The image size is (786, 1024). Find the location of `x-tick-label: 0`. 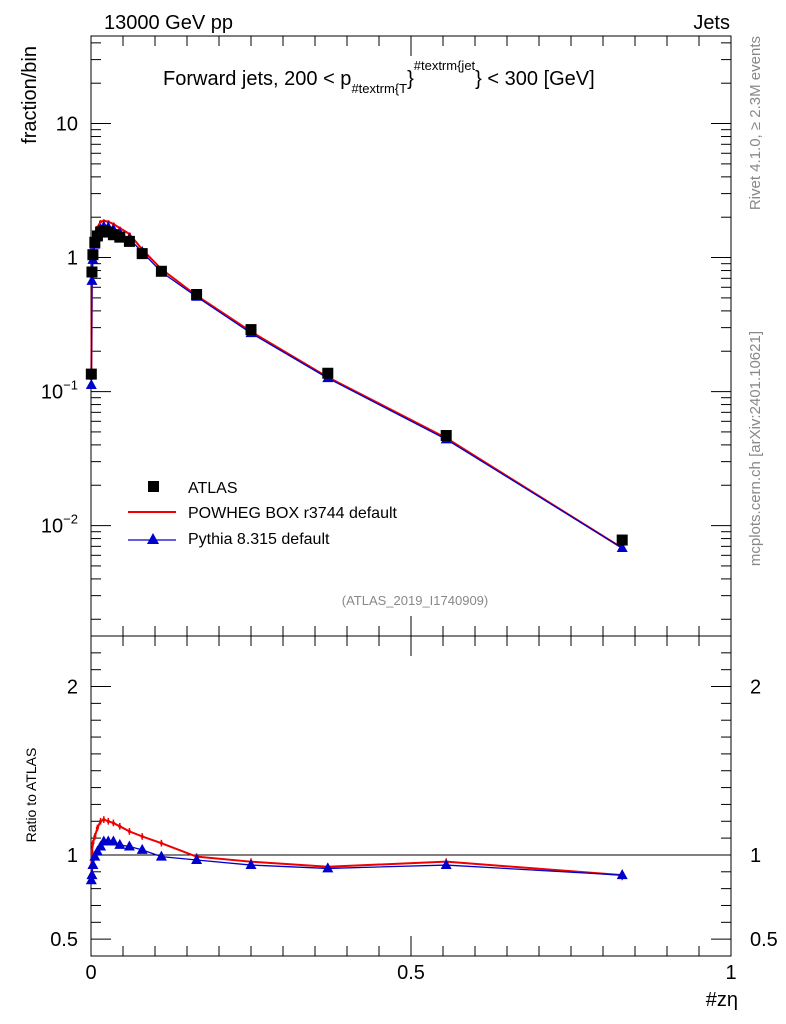

x-tick-label: 0 is located at coordinates (90, 973).